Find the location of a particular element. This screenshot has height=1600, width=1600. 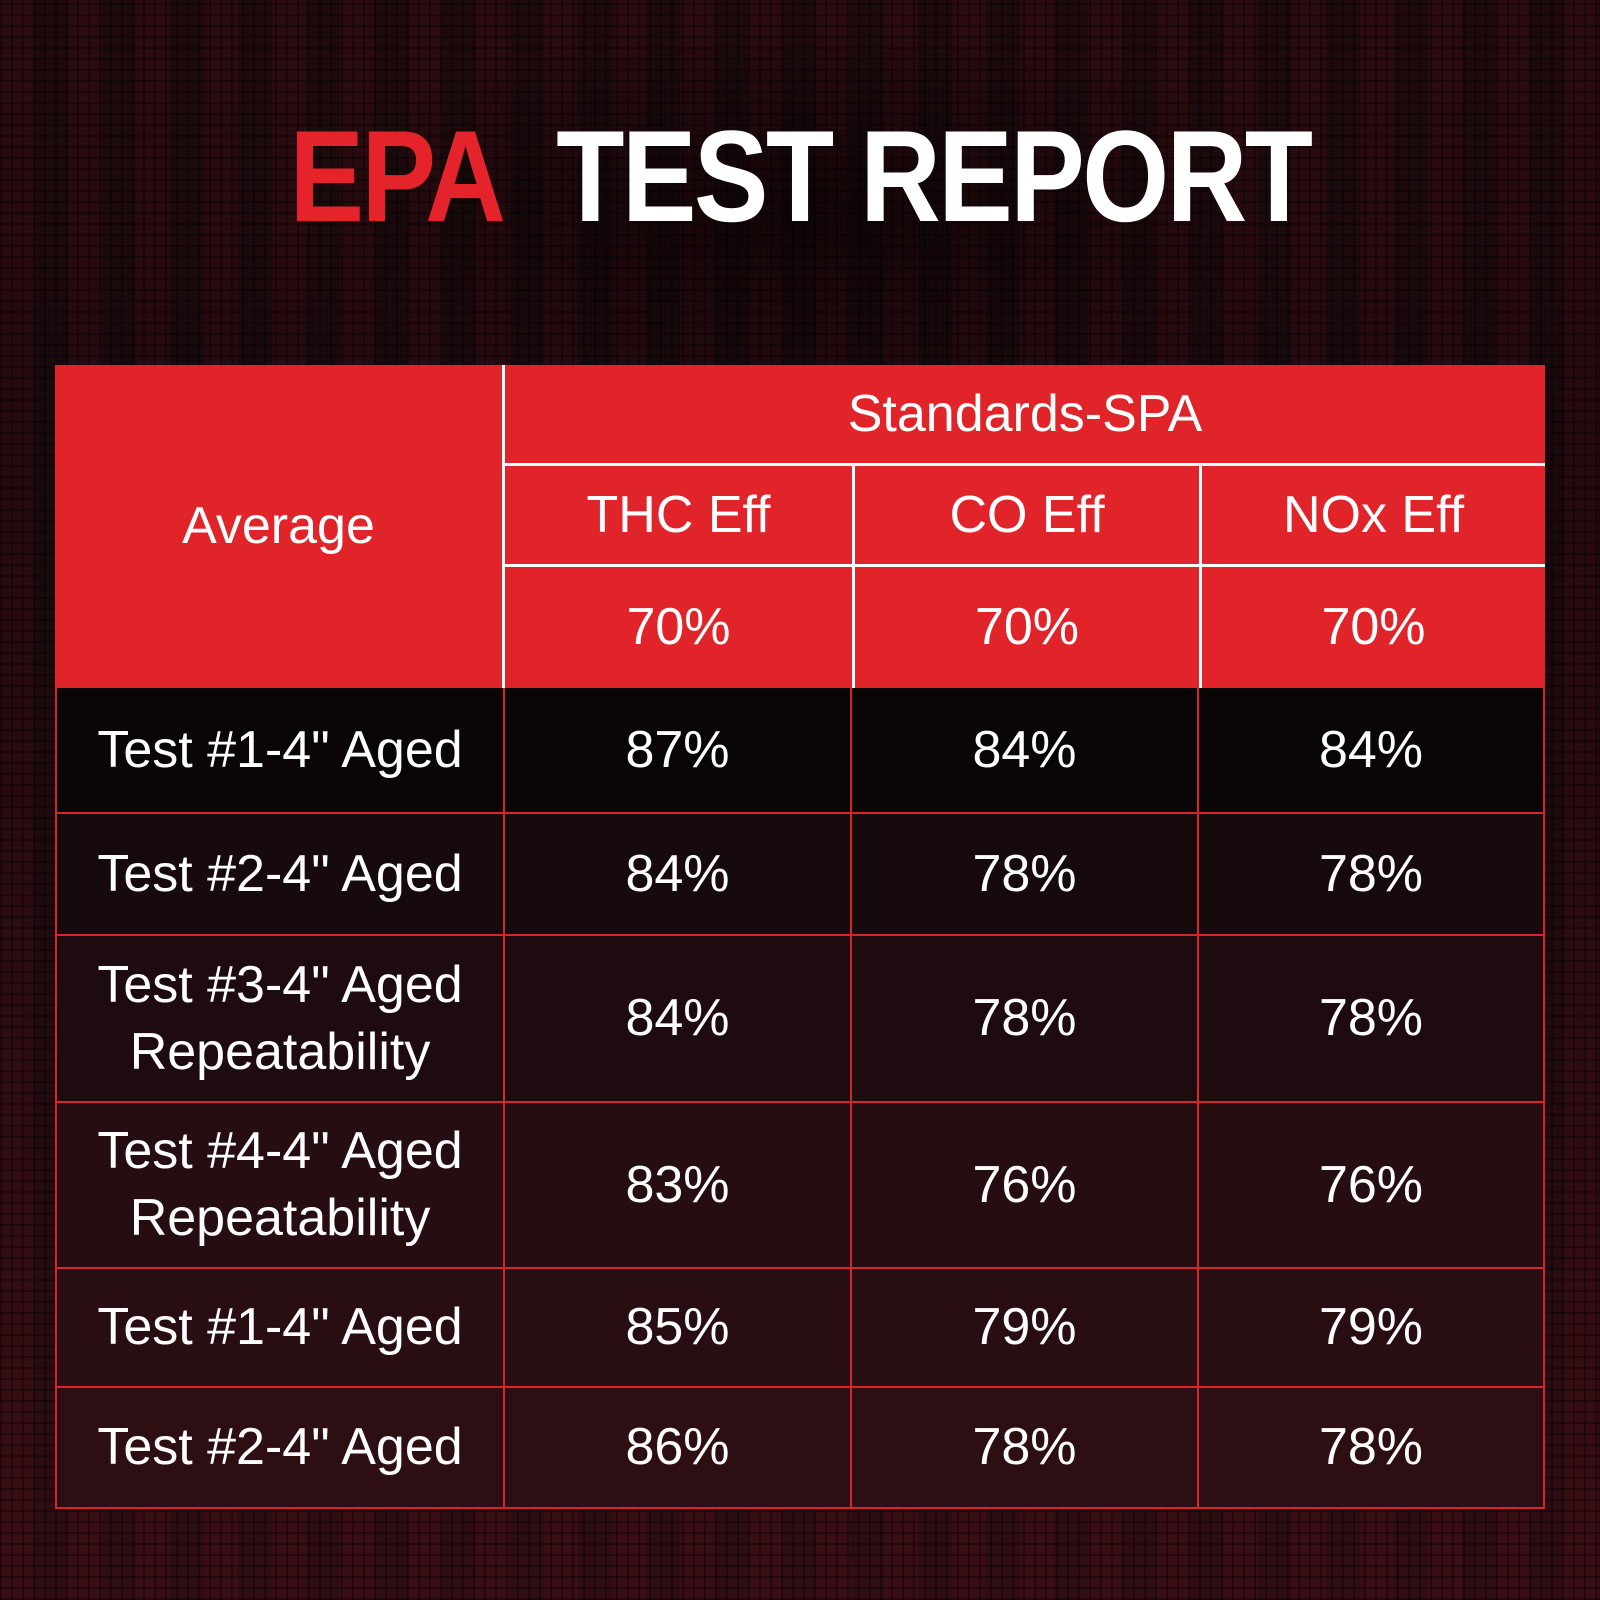

title-rest is located at coordinates (542, 176).